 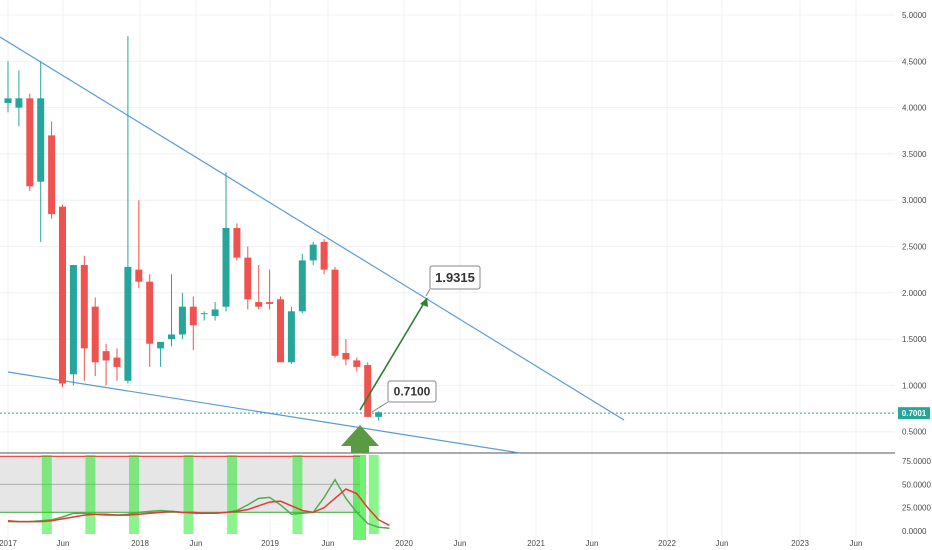 I want to click on lower-trendline, so click(x=264, y=412).